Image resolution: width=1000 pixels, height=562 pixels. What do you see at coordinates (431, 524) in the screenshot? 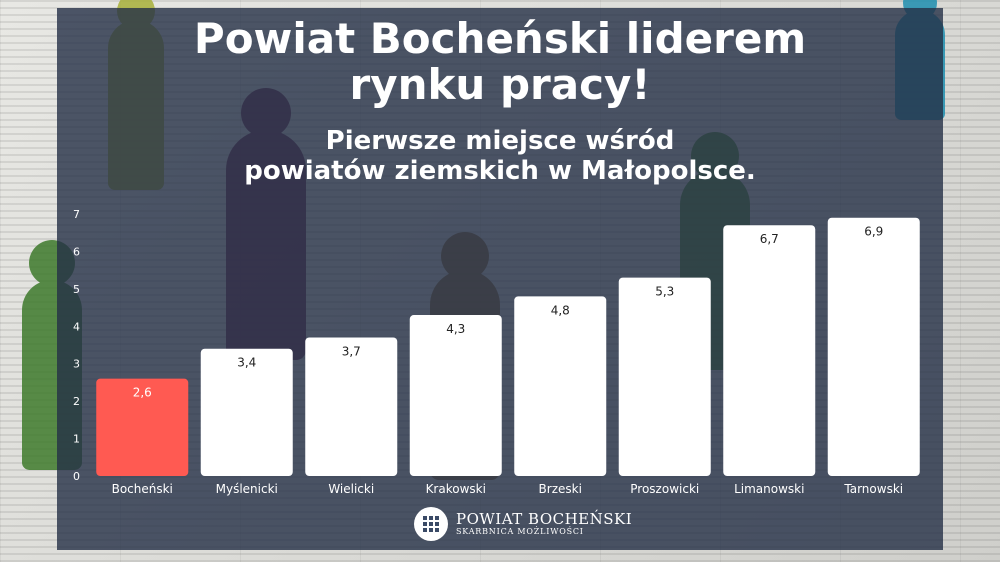
I see `coat-of-arms-icon` at bounding box center [431, 524].